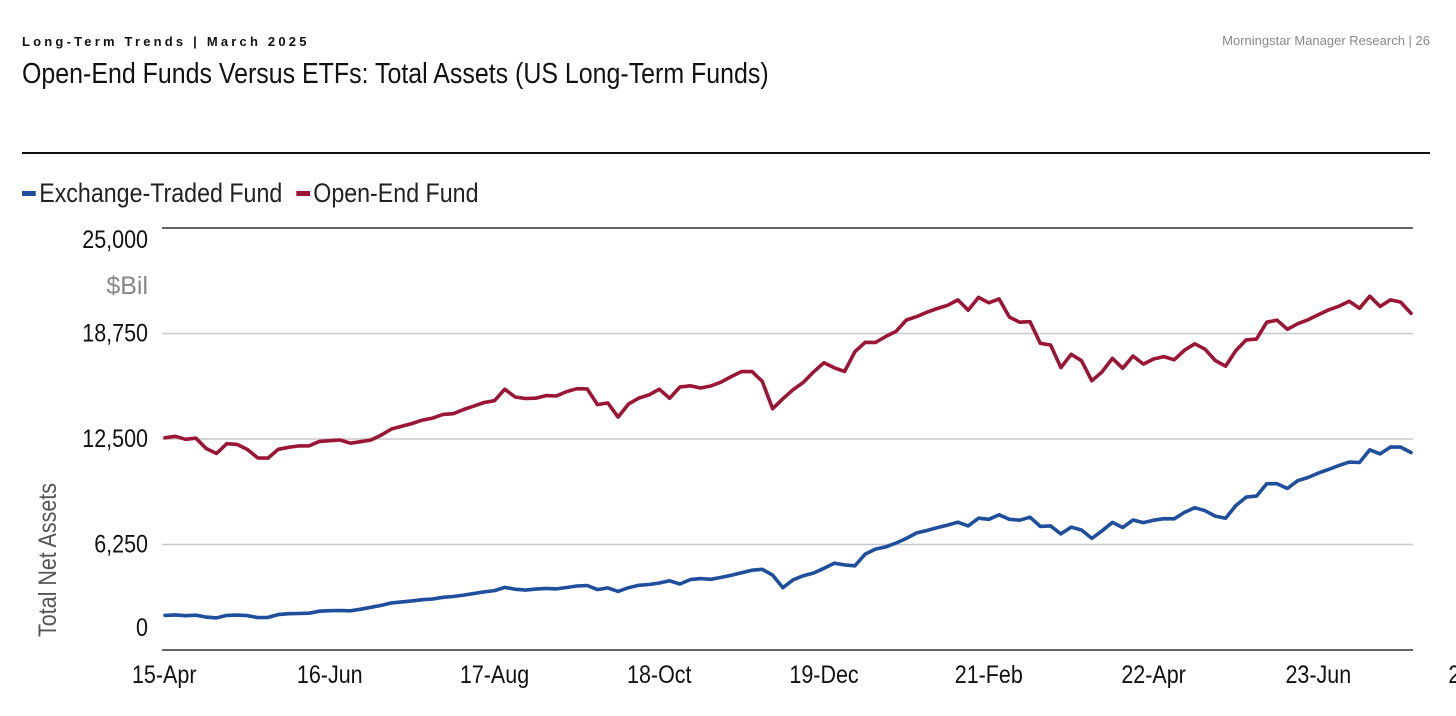  I want to click on legend-item-etf: Exchange-Traded Fund, so click(152, 193).